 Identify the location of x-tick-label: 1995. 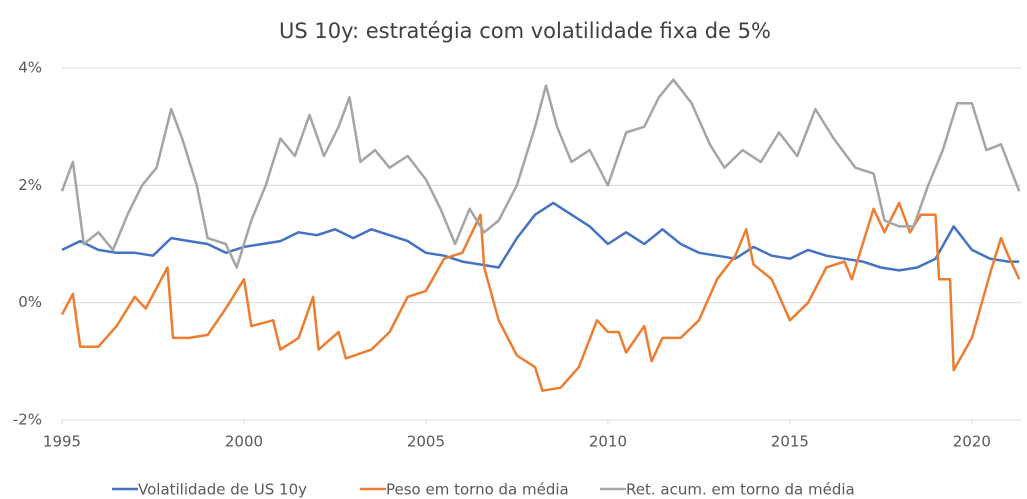
(62, 442).